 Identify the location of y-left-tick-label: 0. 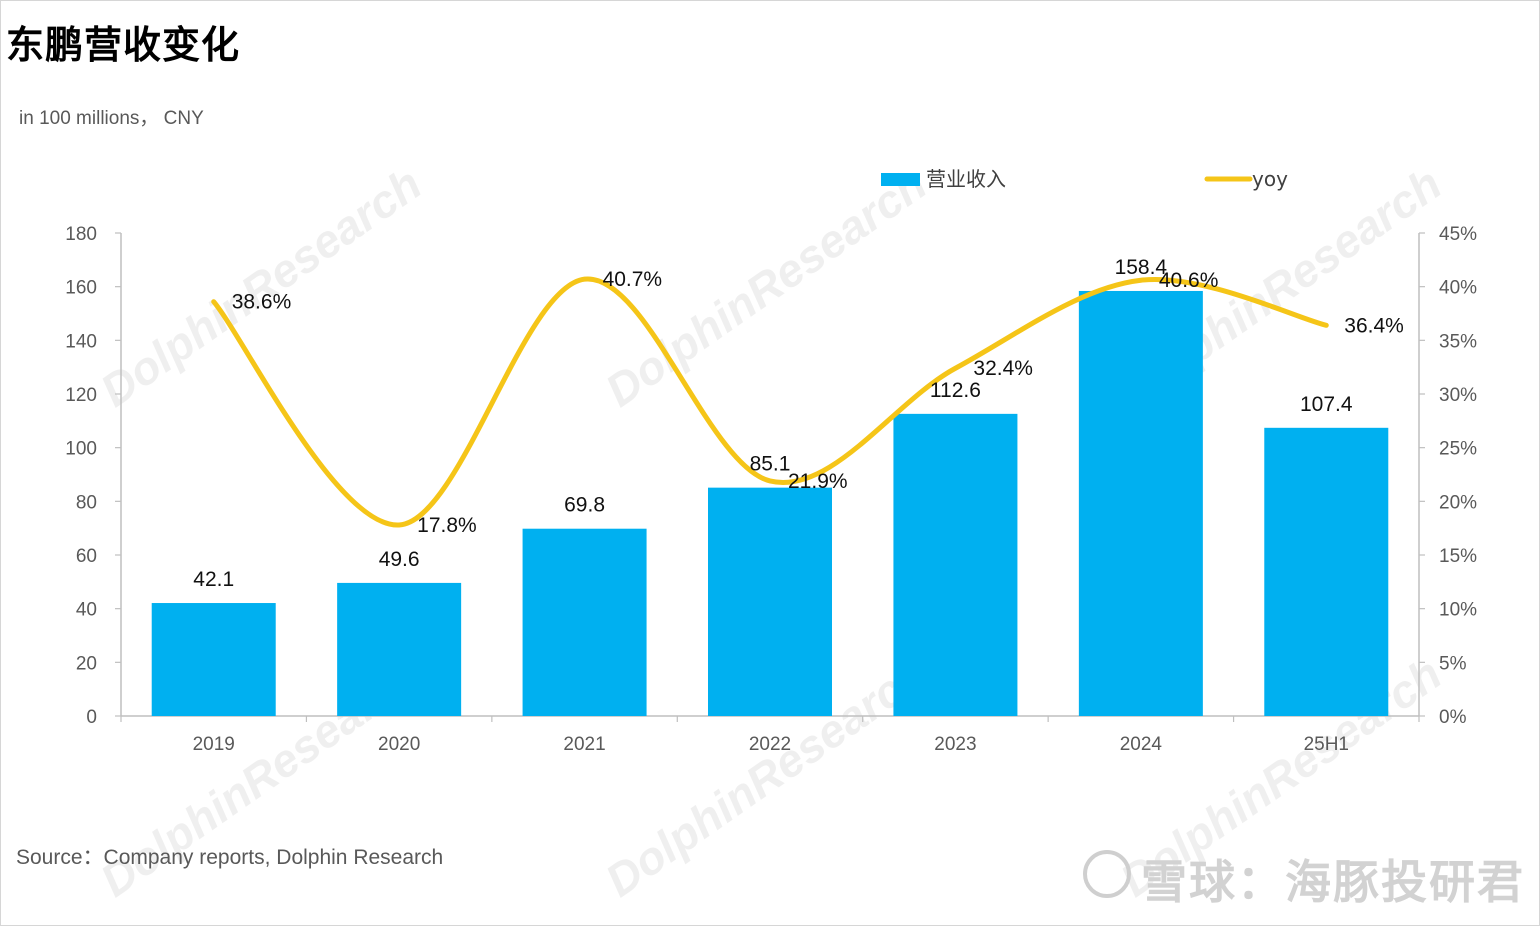
(91, 717).